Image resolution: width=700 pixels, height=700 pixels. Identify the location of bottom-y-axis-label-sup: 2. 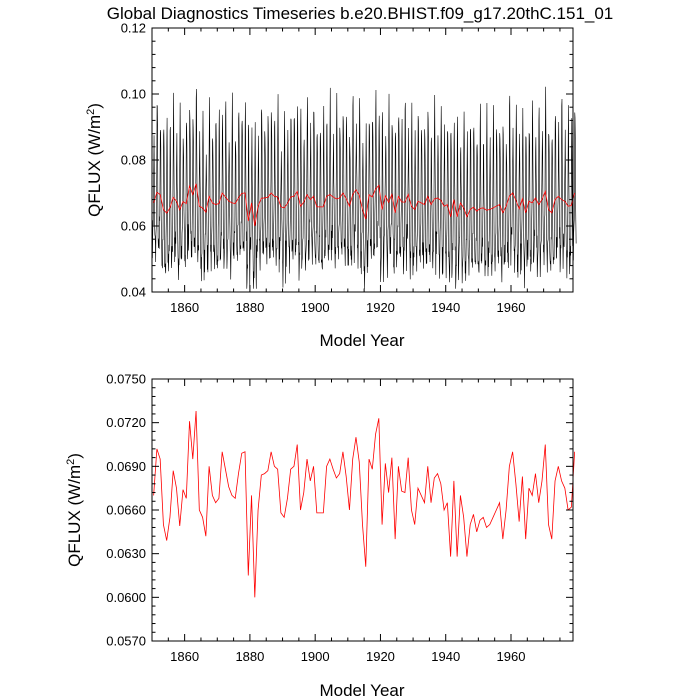
(71, 462).